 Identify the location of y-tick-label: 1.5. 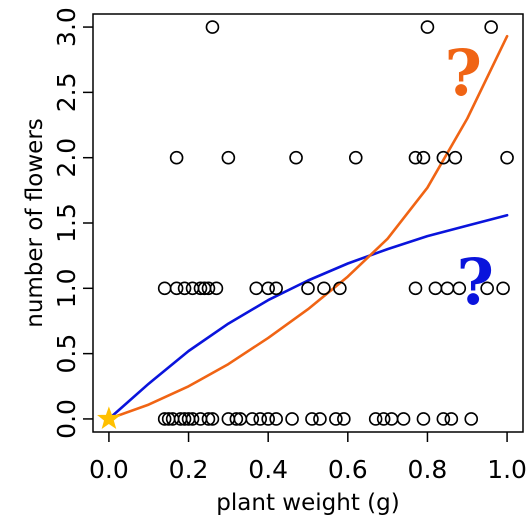
(66, 223).